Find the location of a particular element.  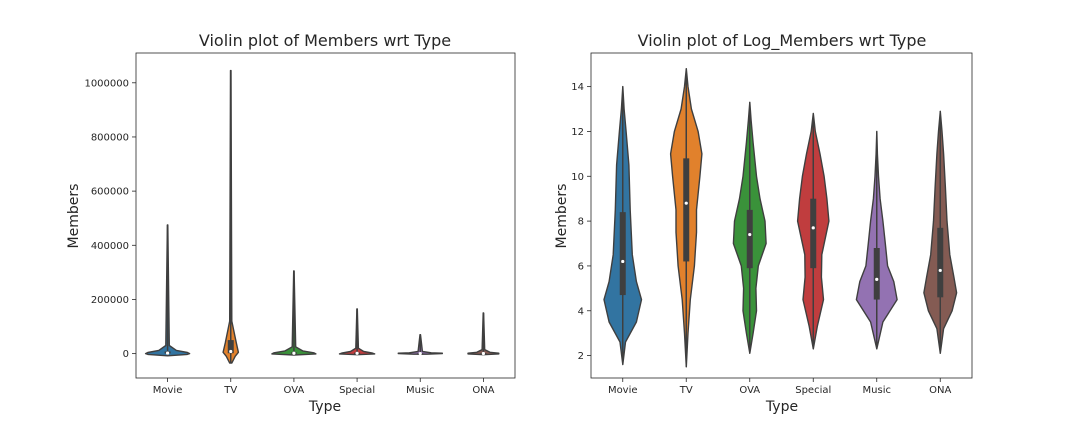

chart-title: Violin plot of Members wrt Type is located at coordinates (325, 40).